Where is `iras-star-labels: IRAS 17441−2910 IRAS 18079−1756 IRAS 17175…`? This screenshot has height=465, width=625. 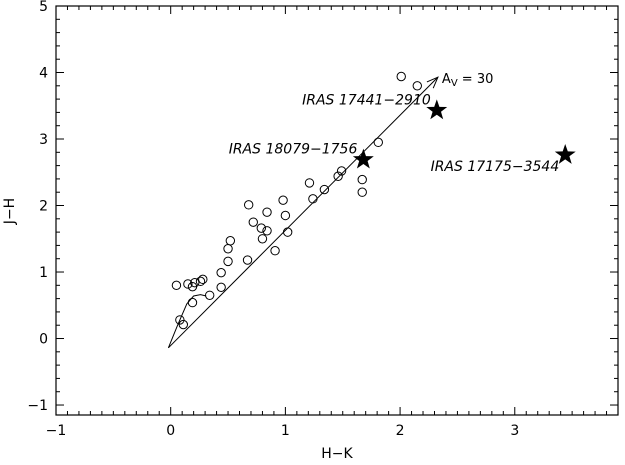
iras-star-labels: IRAS 17441−2910 IRAS 18079−1756 IRAS 17175… is located at coordinates (394, 133).